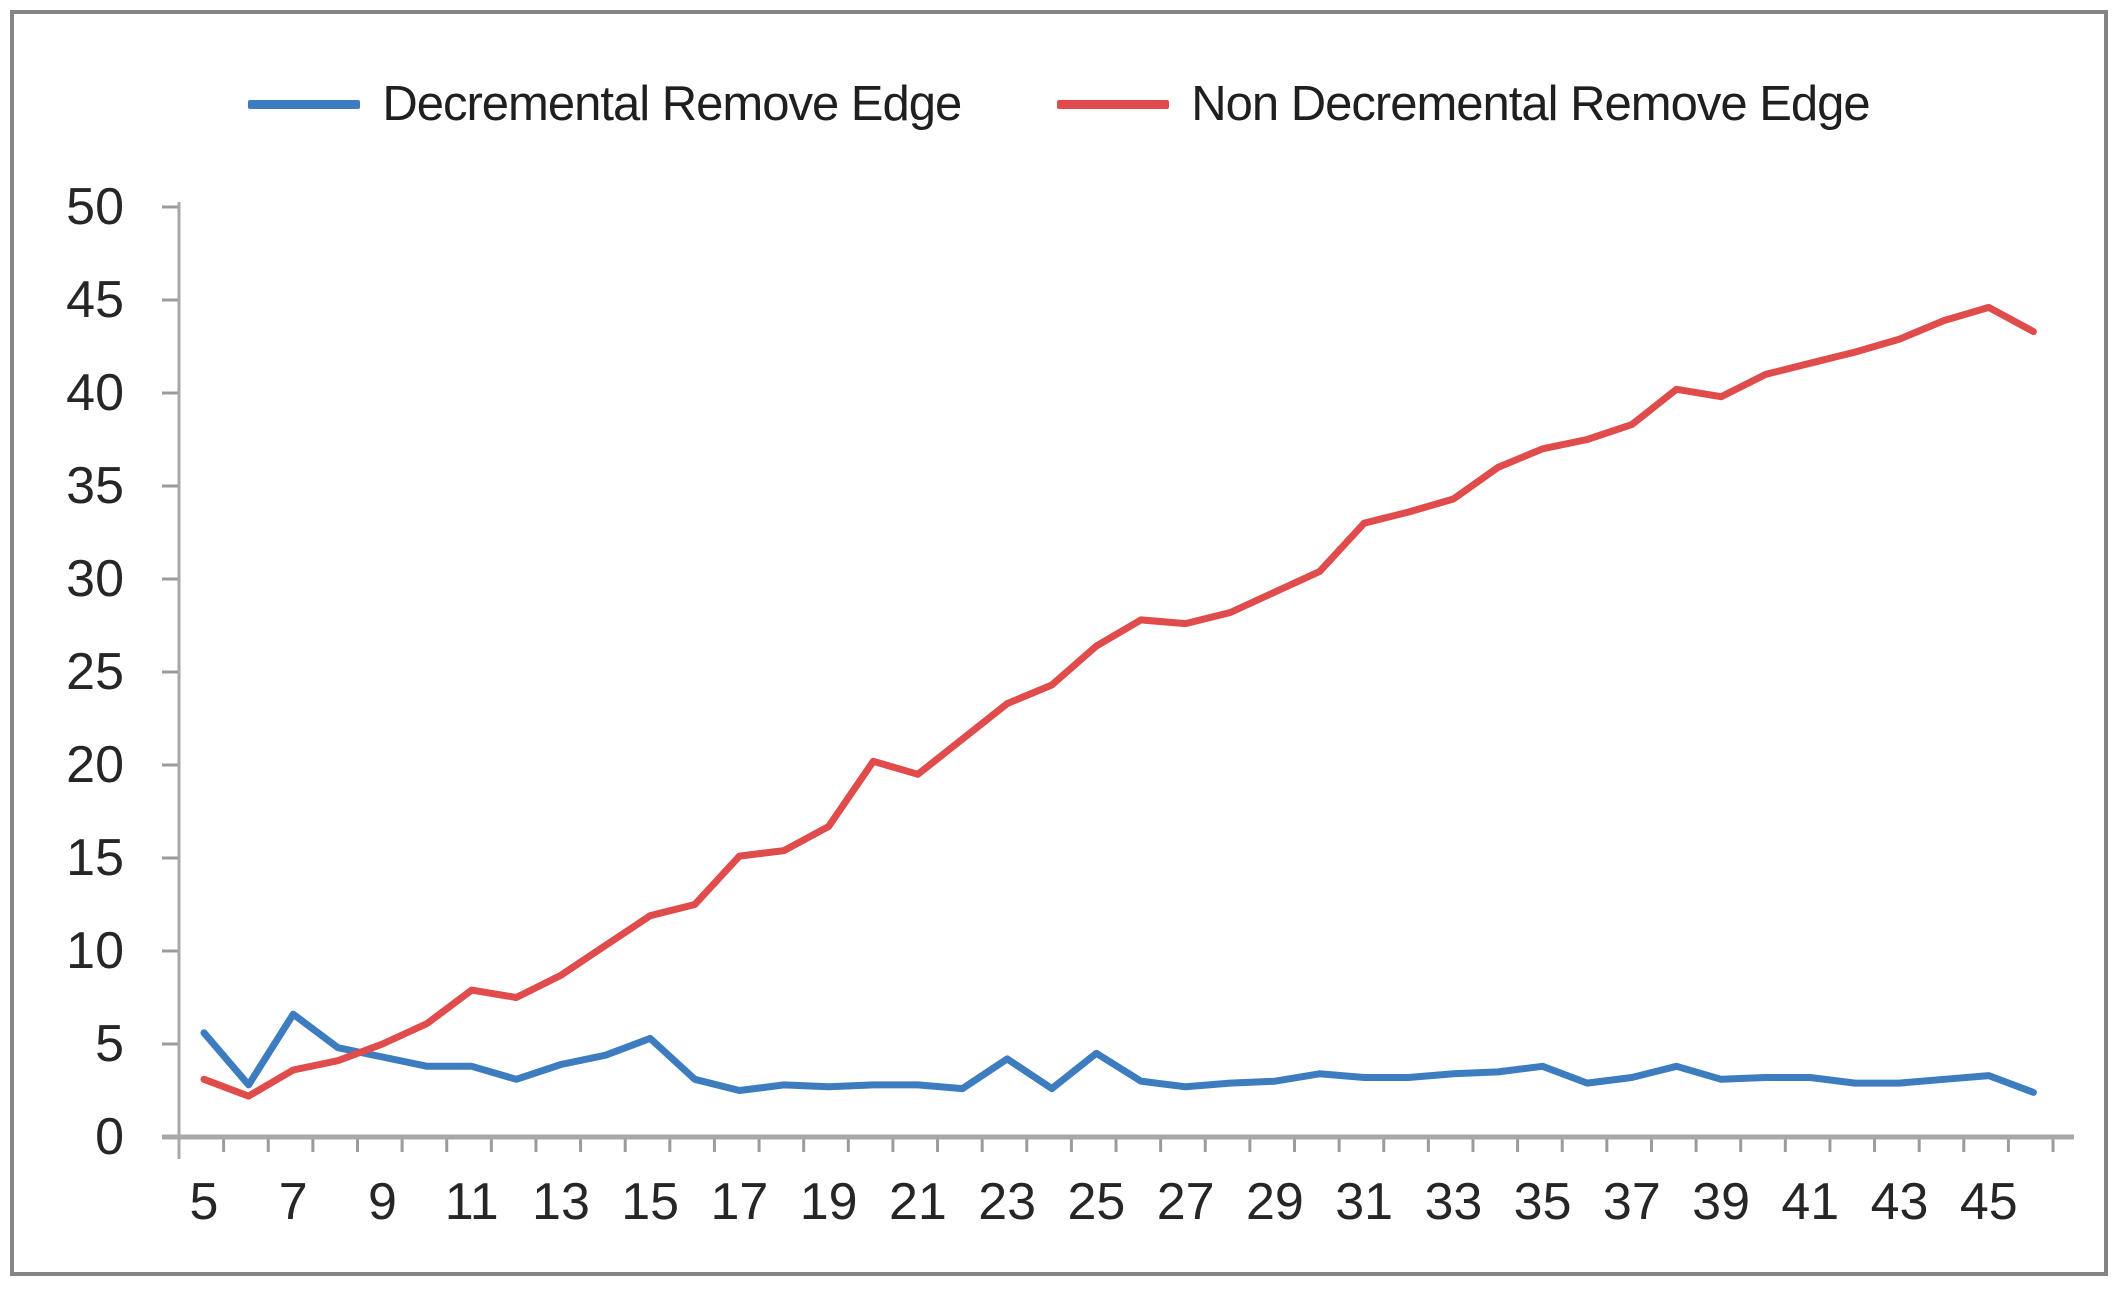 This screenshot has width=2126, height=1308. Describe the element at coordinates (95, 486) in the screenshot. I see `y-tick-label: 35` at that location.